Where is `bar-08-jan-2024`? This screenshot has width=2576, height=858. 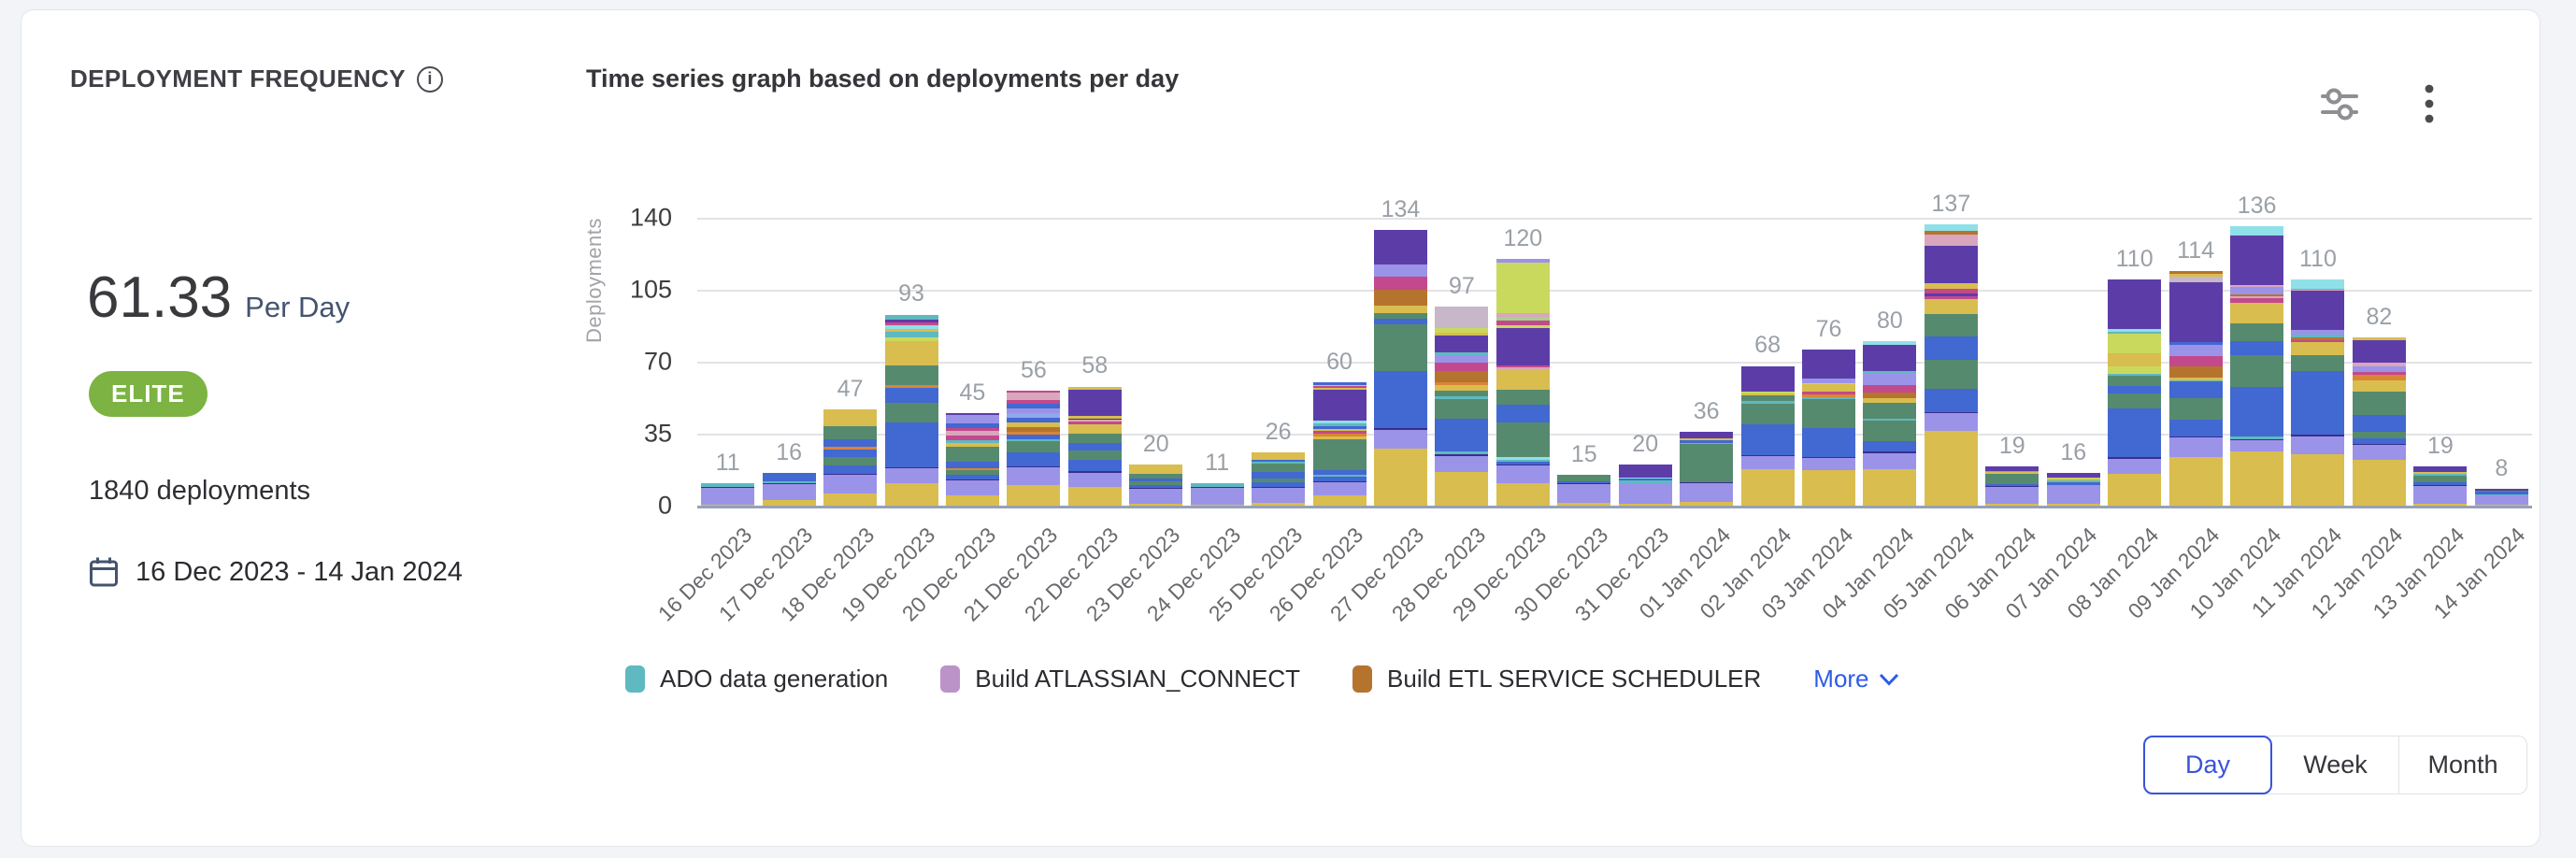
bar-08-jan-2024 is located at coordinates (2135, 393).